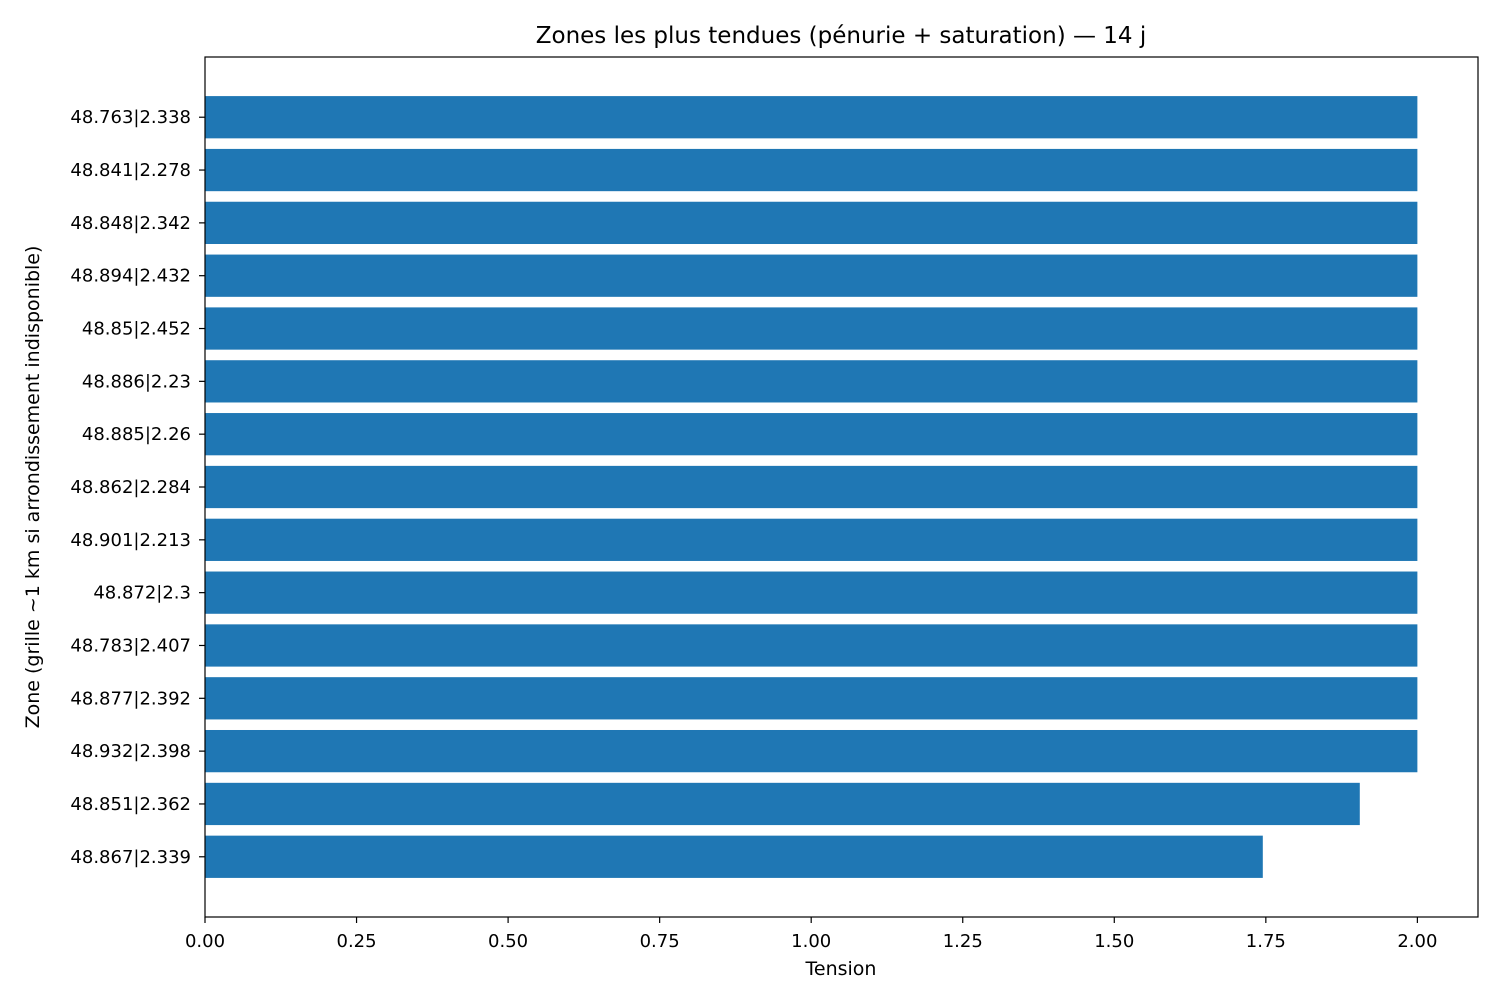 This screenshot has height=1005, width=1500. Describe the element at coordinates (136, 329) in the screenshot. I see `y-tick-label: 48.85|2.452` at that location.